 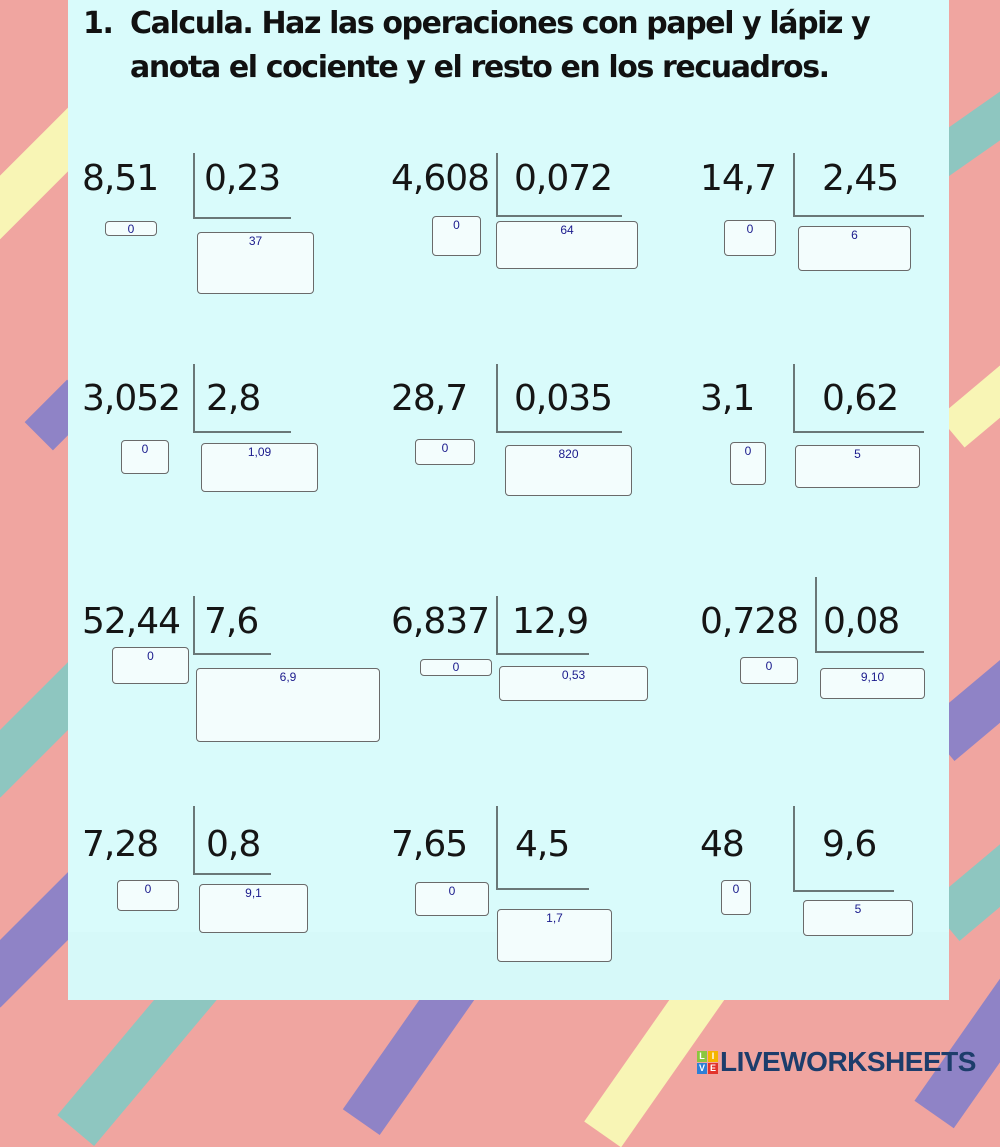 I want to click on dividend: 52,44, so click(x=131, y=621).